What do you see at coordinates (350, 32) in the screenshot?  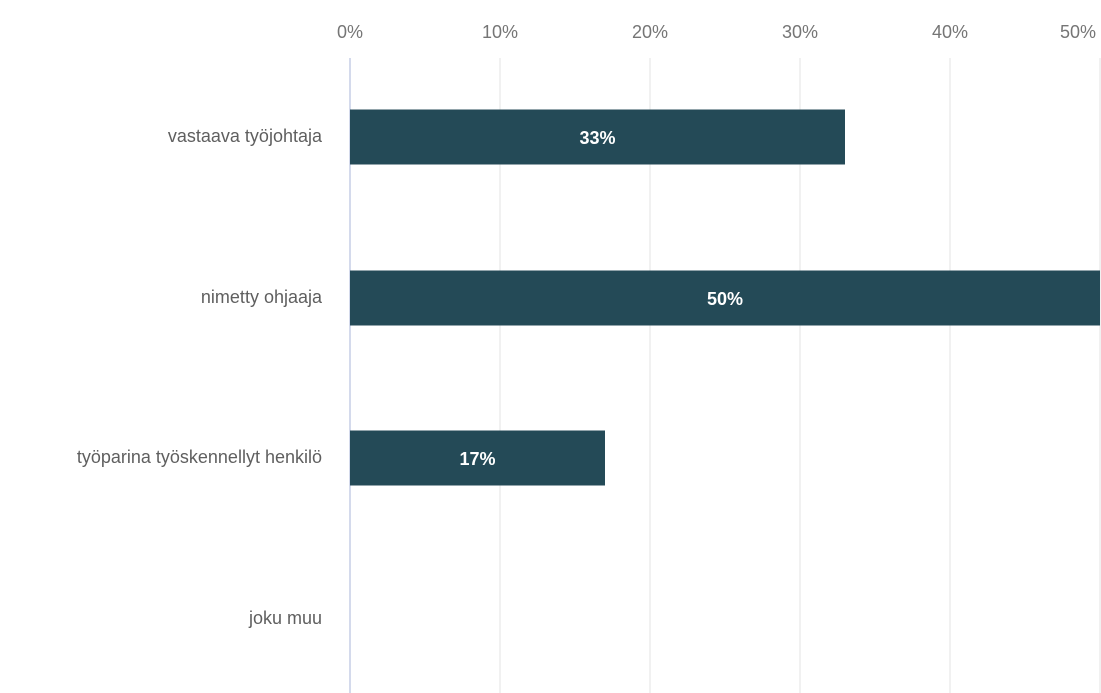 I see `x-tick-label: 0%` at bounding box center [350, 32].